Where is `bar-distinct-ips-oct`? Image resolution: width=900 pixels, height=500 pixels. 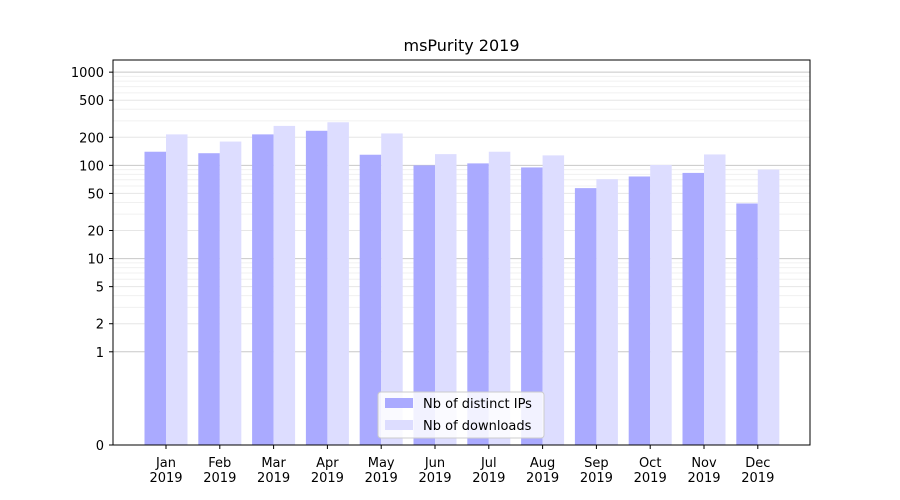
bar-distinct-ips-oct is located at coordinates (639, 310).